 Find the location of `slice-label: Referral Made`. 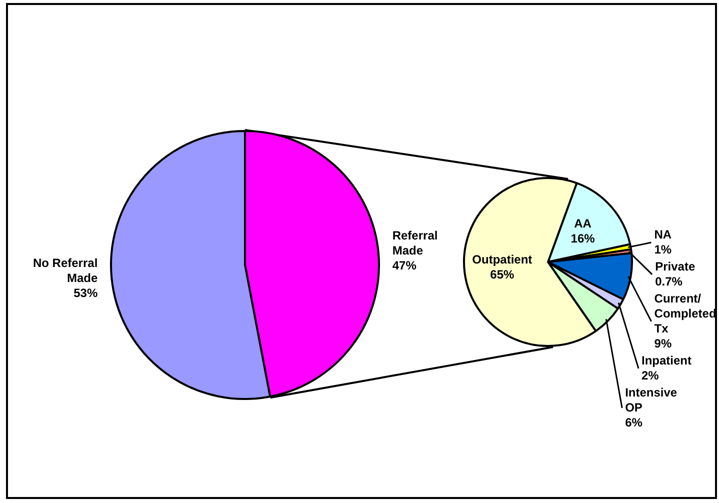

slice-label: Referral Made is located at coordinates (415, 243).